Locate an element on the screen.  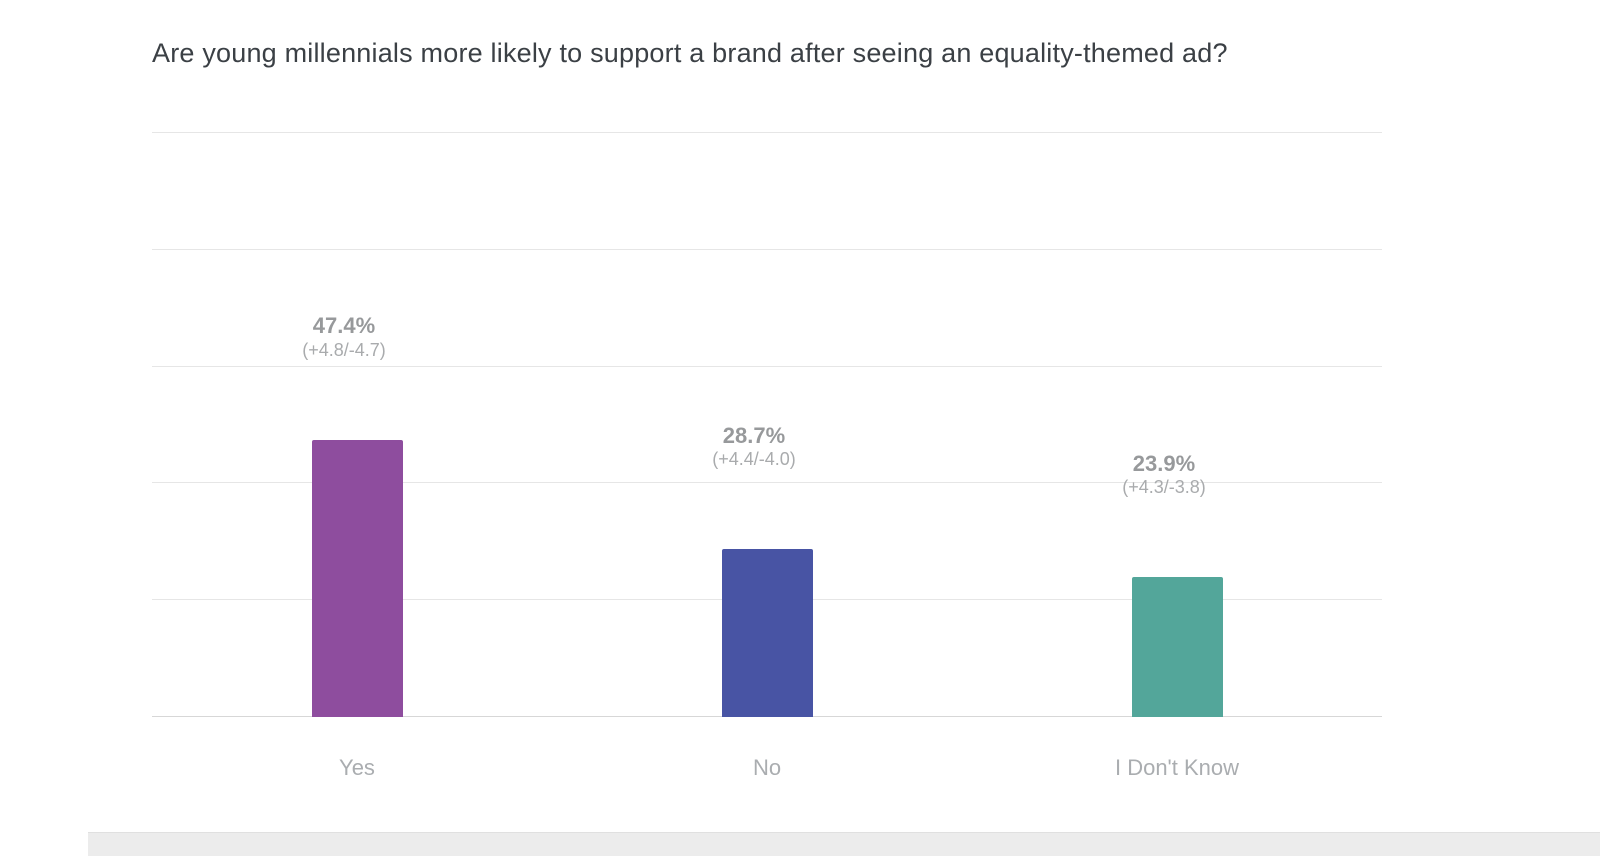
bar-value-label-yes: 47.4% (+4.8/-4.7) is located at coordinates (344, 337).